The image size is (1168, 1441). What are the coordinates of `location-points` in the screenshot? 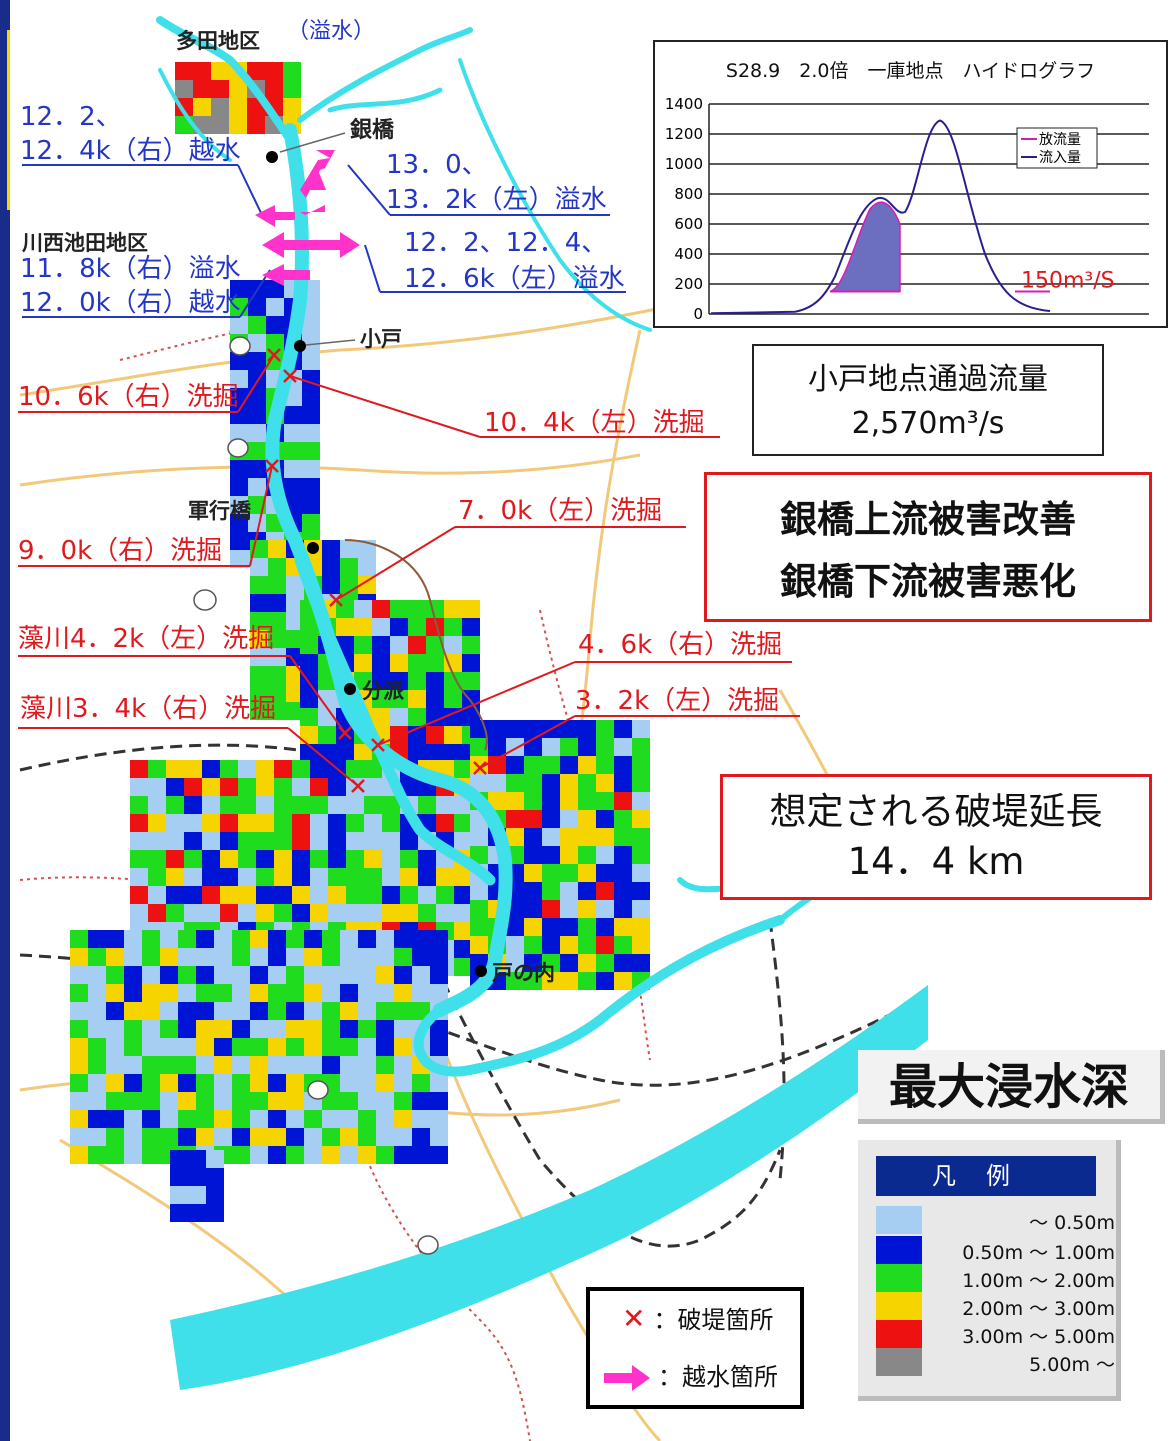 It's located at (376, 564).